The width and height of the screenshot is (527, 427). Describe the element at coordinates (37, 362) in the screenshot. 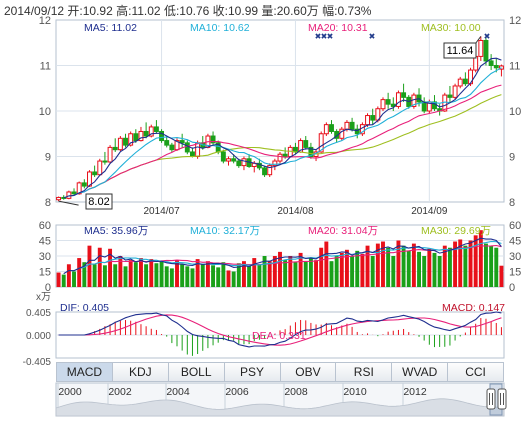

I see `macd-y-tick: -0.405` at that location.